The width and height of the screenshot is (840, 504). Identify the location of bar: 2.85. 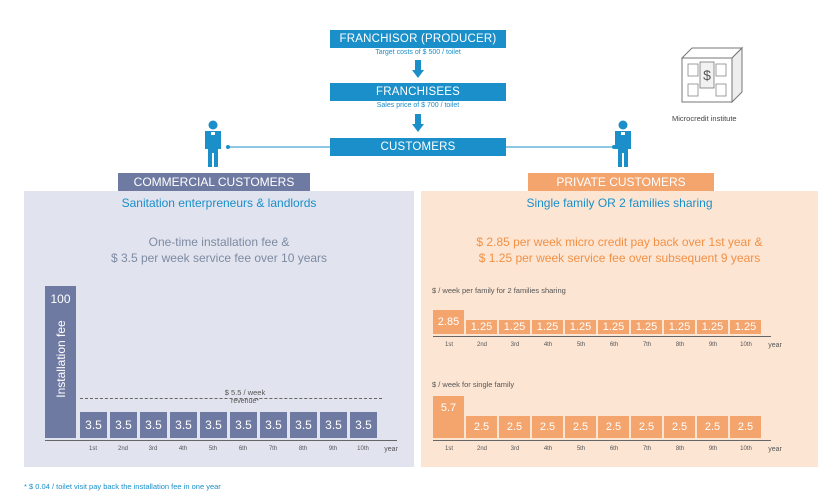
(448, 322).